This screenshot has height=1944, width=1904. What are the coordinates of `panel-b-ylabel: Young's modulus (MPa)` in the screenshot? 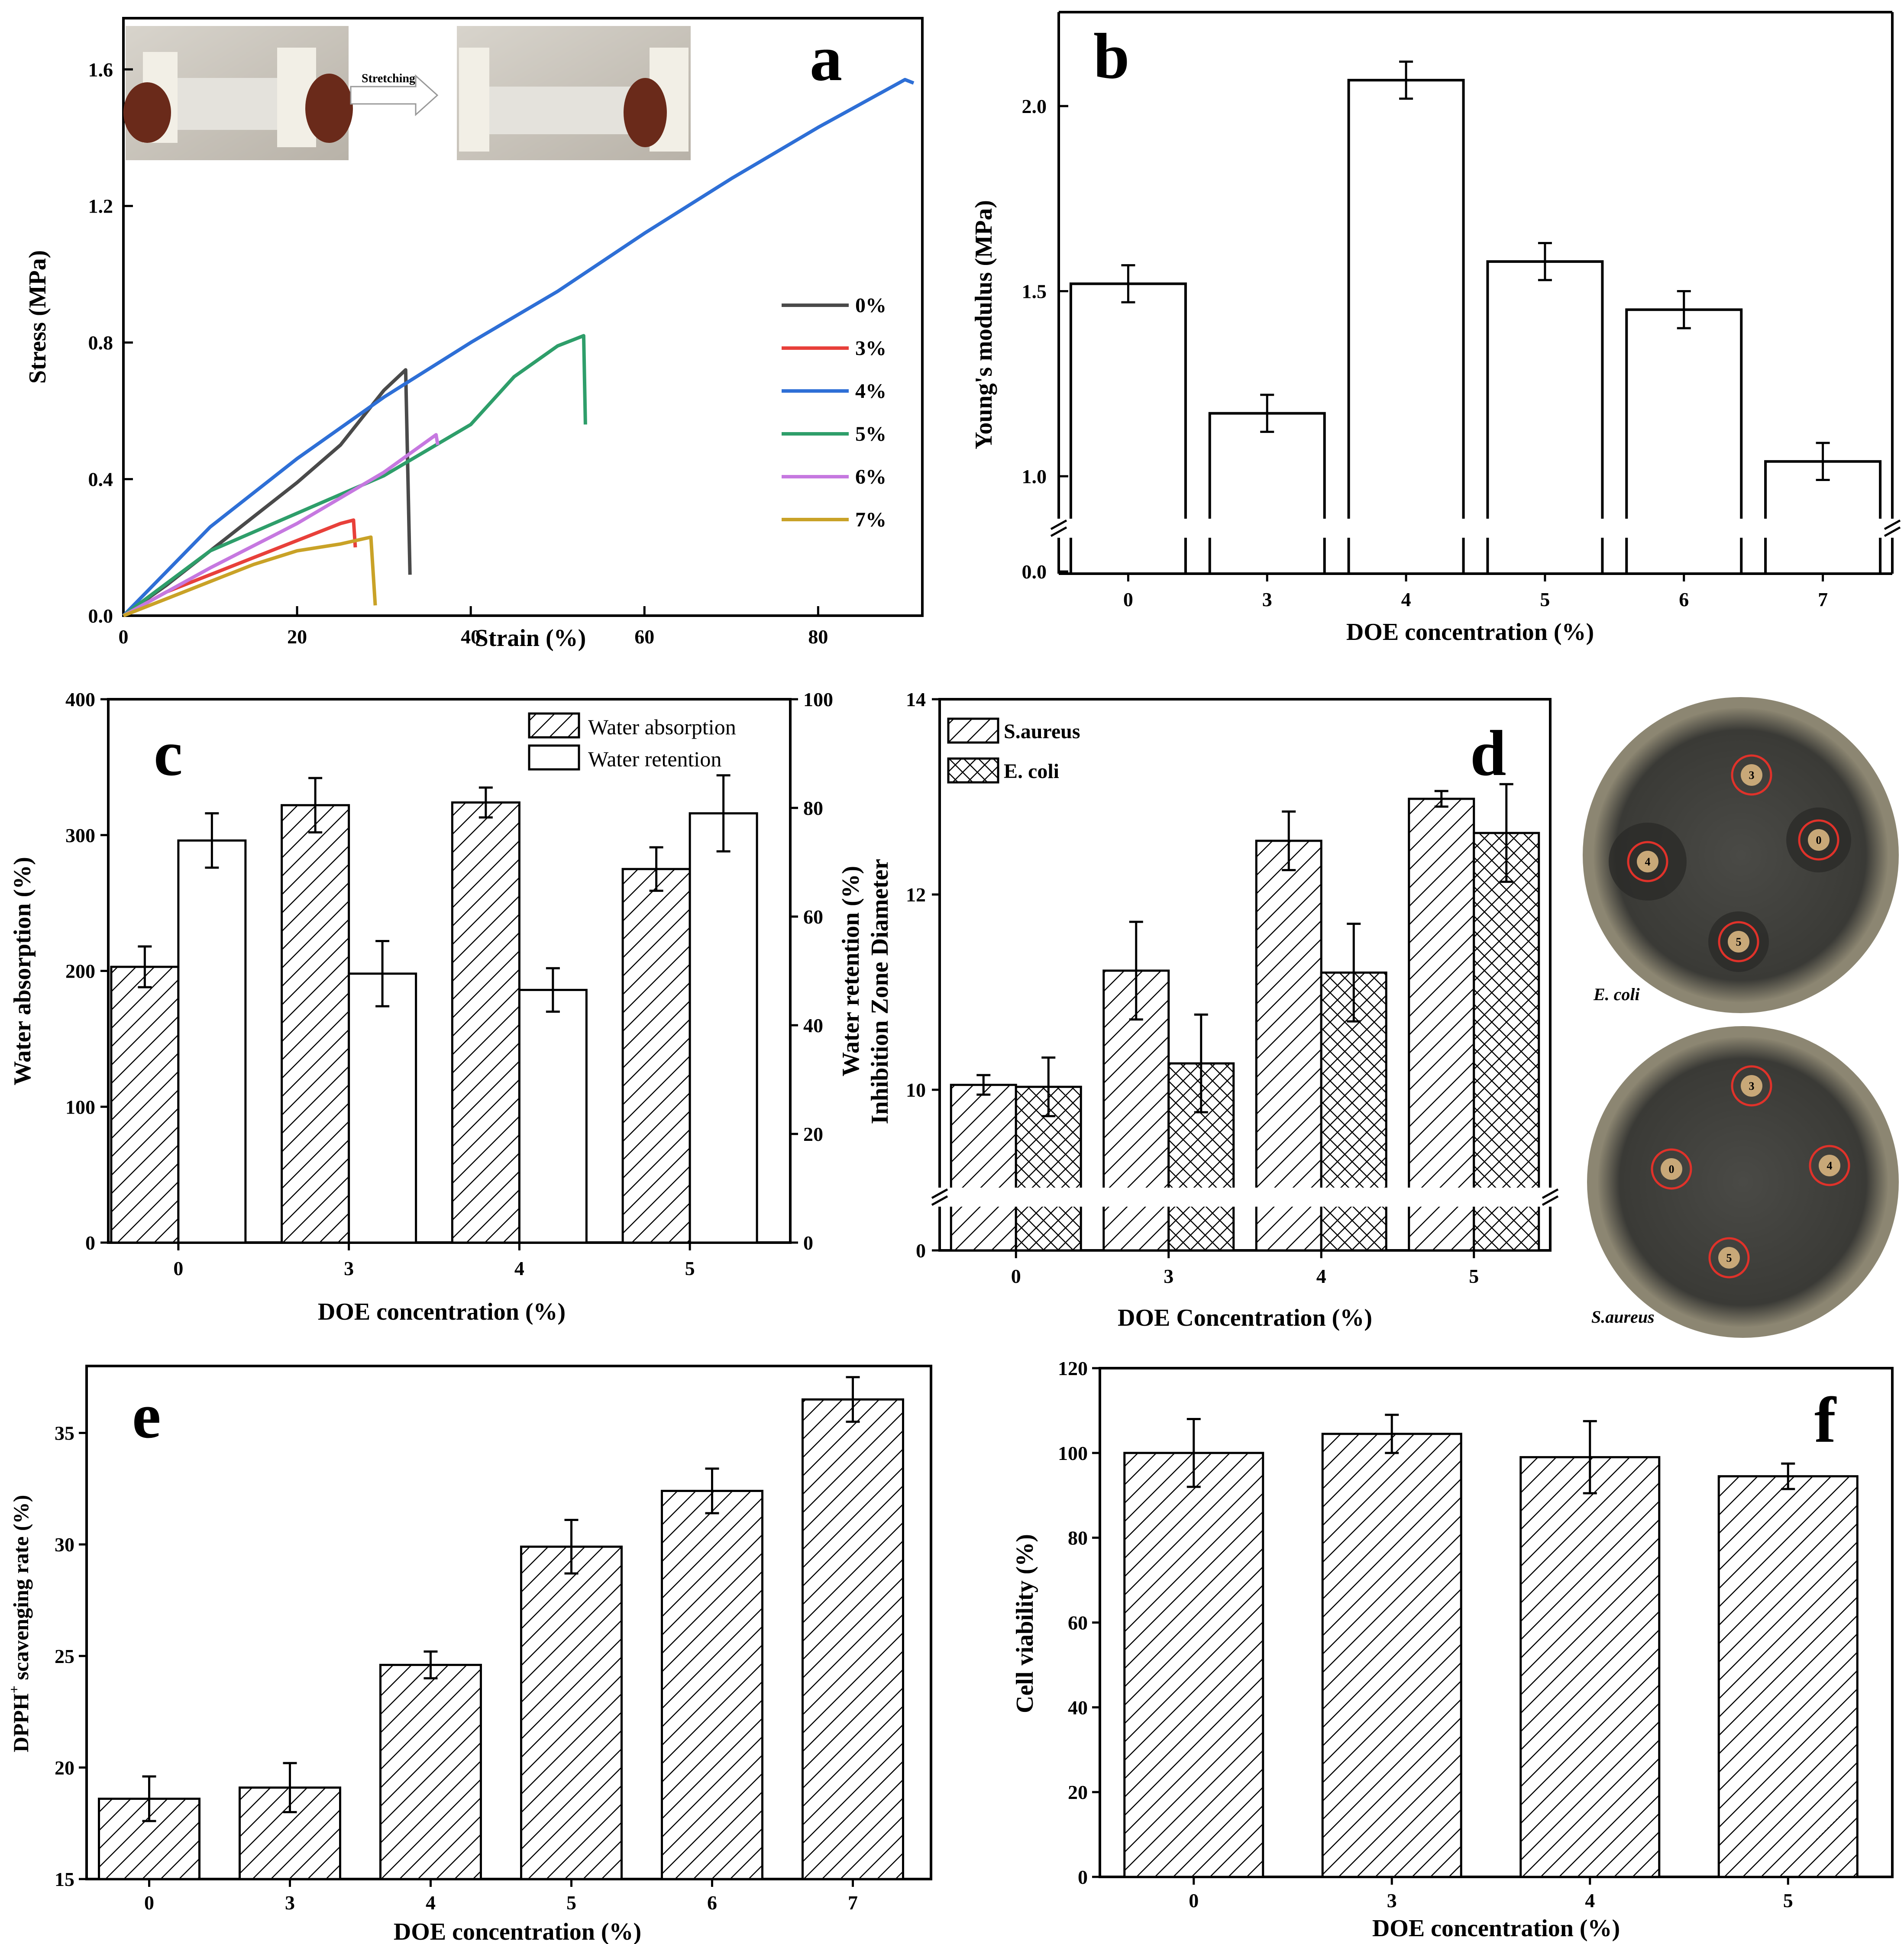 It's located at (983, 324).